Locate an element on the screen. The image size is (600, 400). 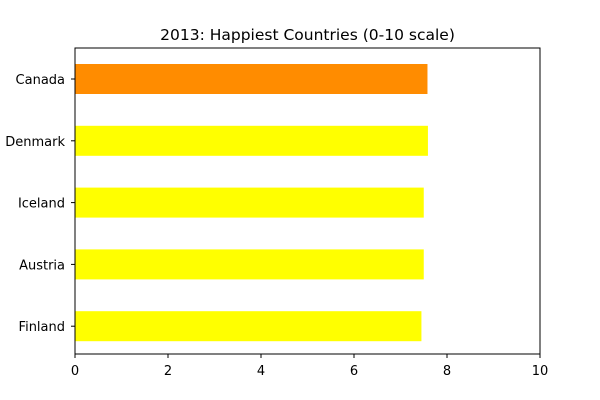
bar-canada is located at coordinates (251, 79).